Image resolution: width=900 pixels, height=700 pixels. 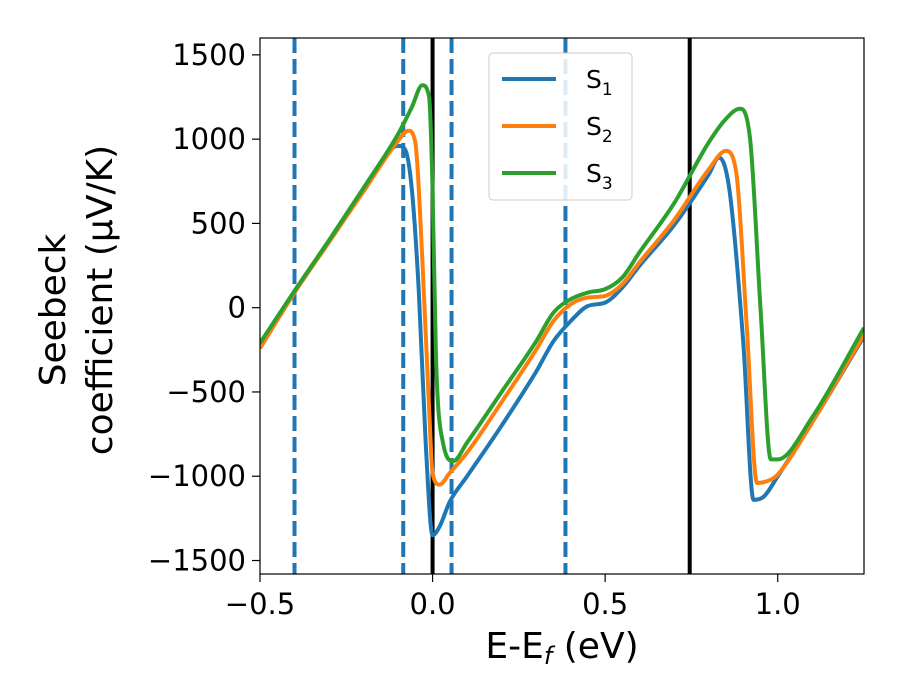 I want to click on legend-label-s1: S1, so click(x=599, y=82).